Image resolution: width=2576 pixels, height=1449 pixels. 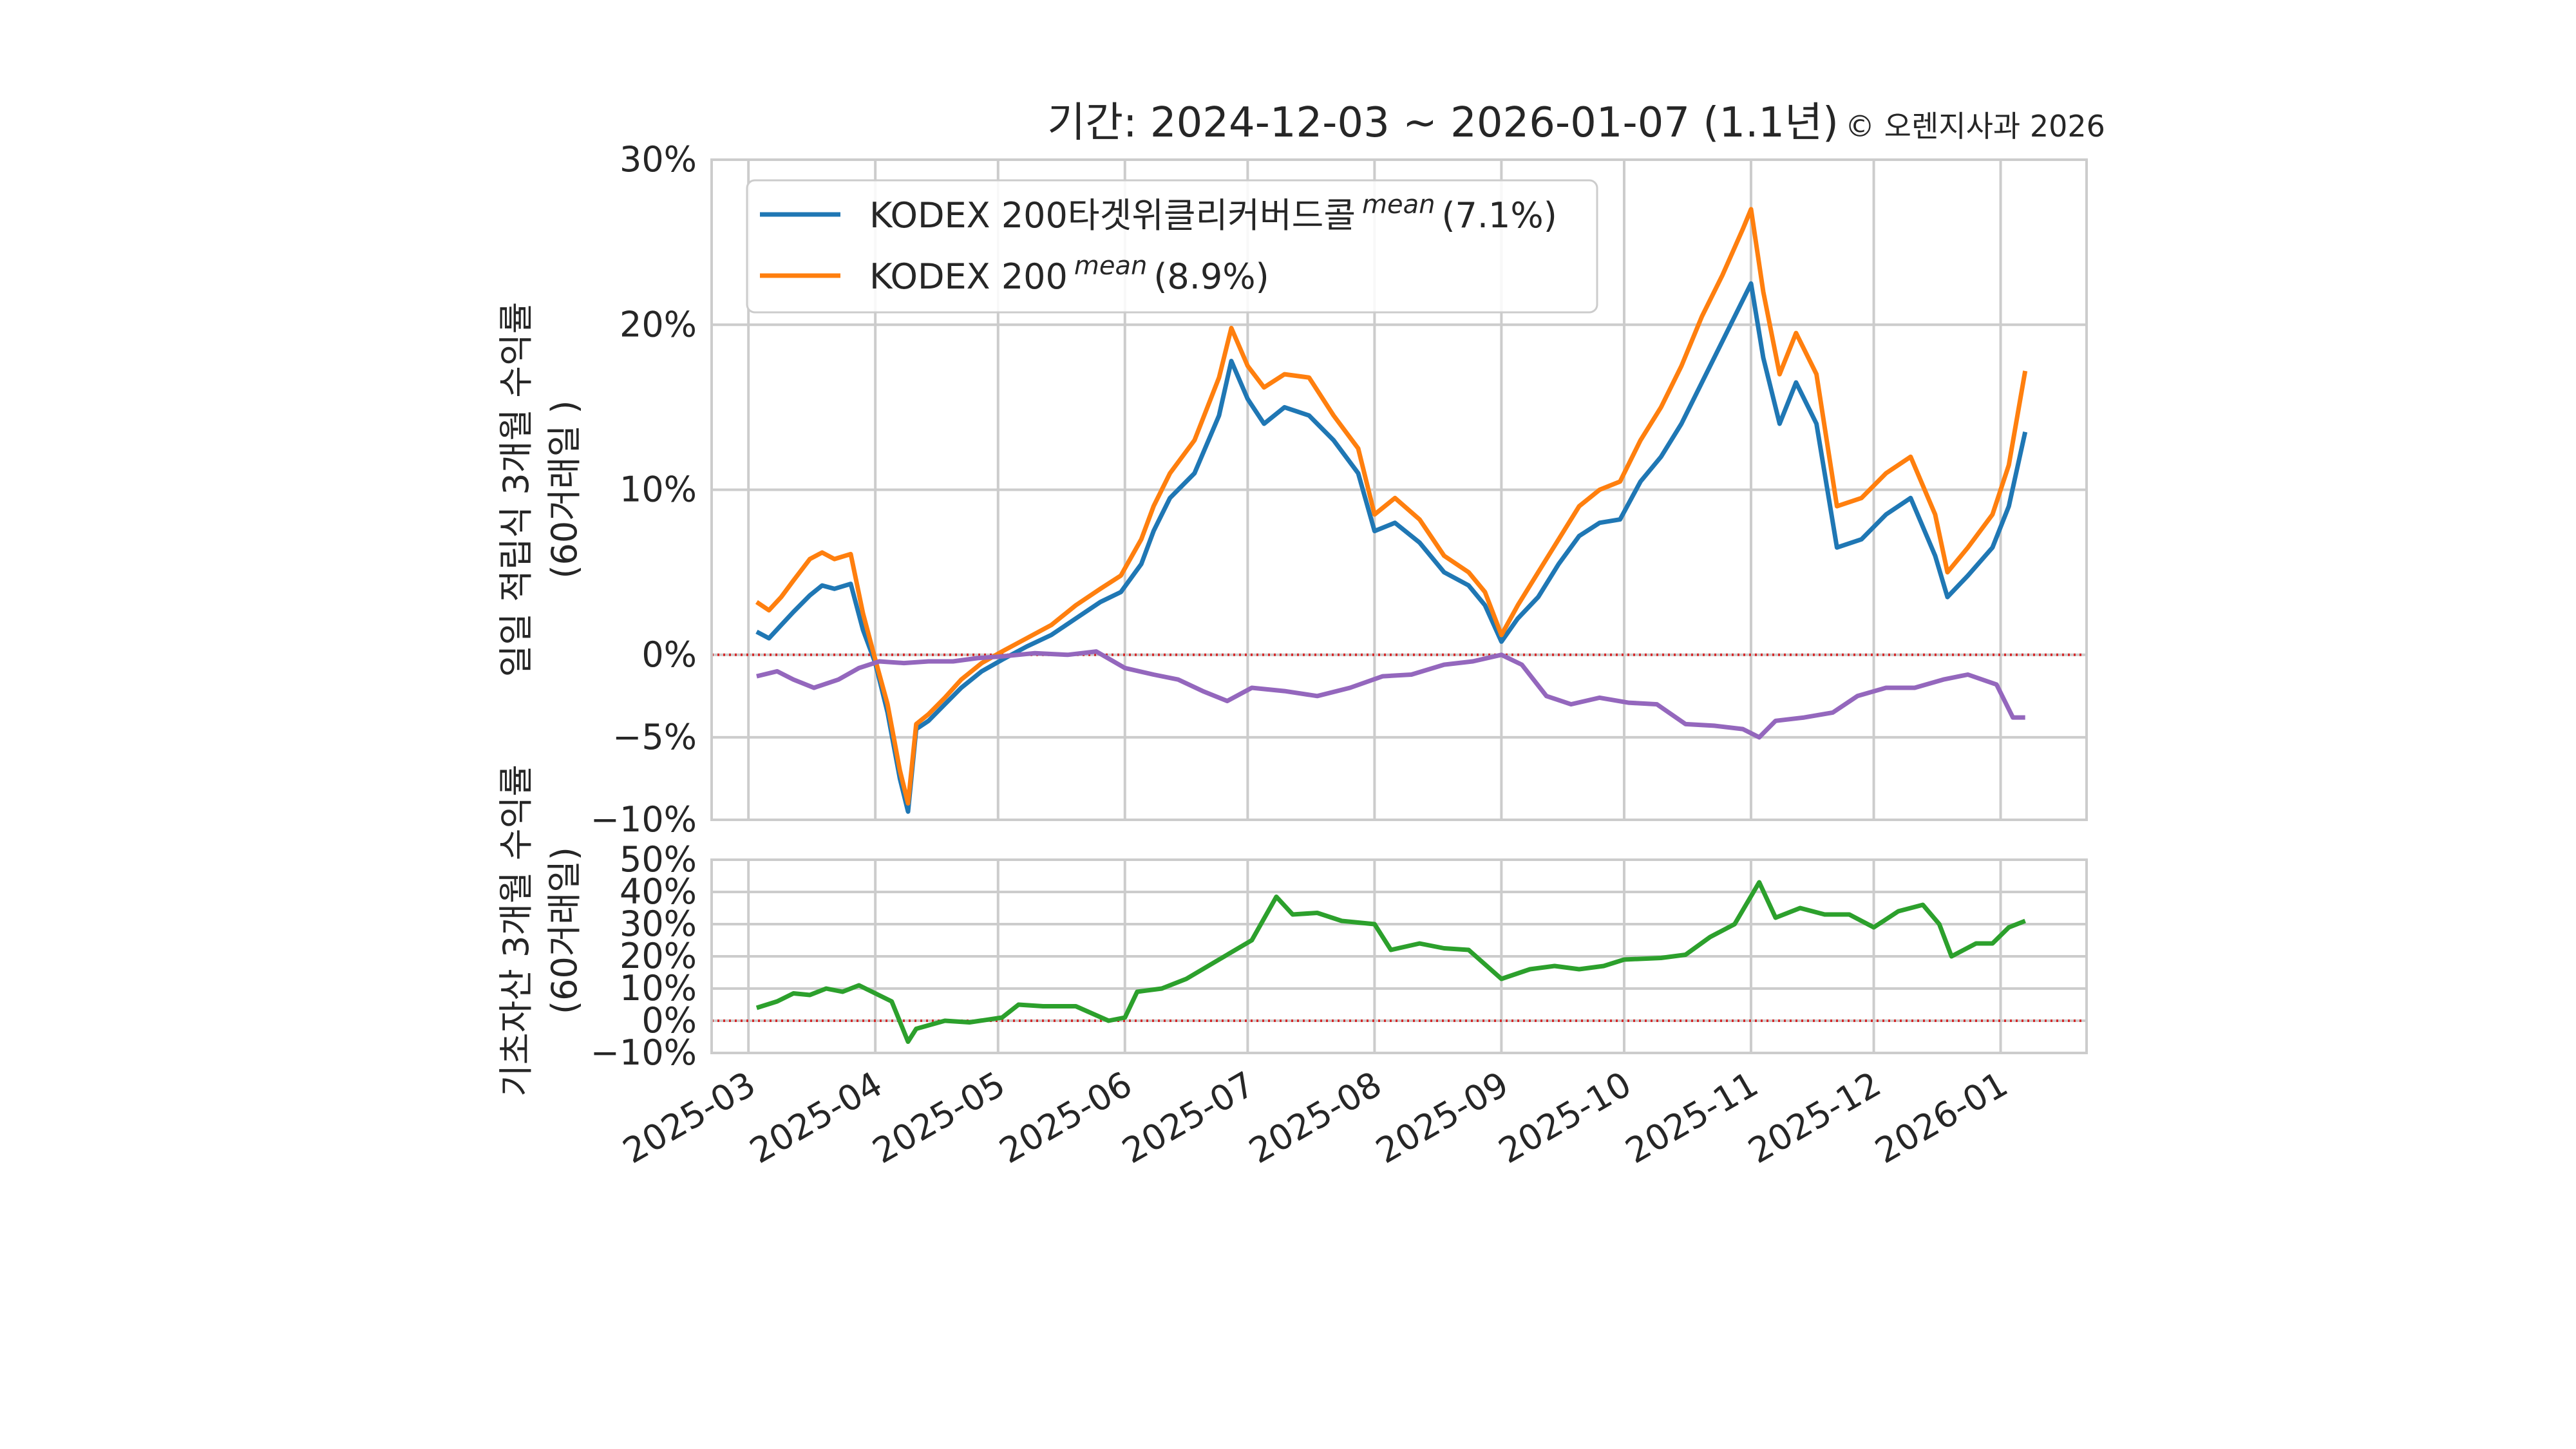 I want to click on legend-box, so click(x=1172, y=247).